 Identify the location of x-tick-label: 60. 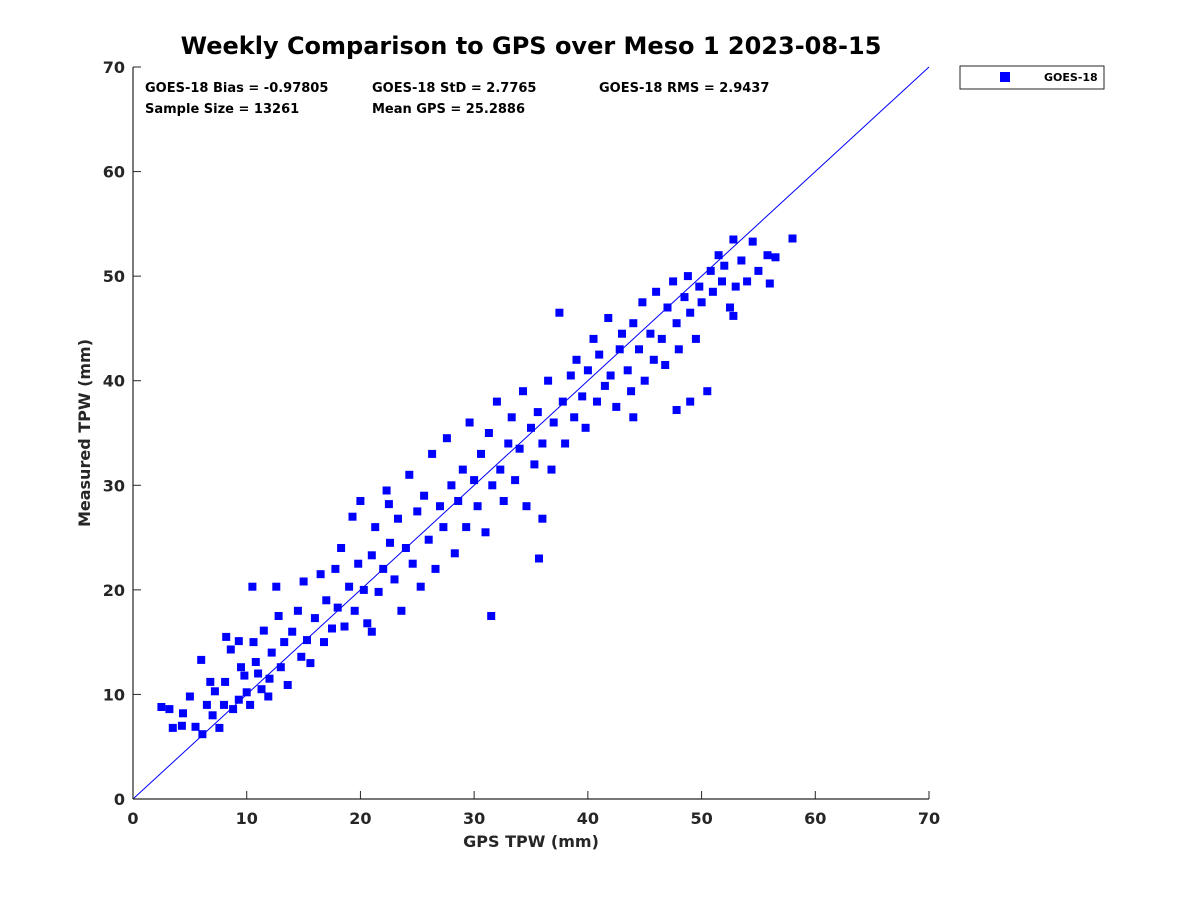
(815, 818).